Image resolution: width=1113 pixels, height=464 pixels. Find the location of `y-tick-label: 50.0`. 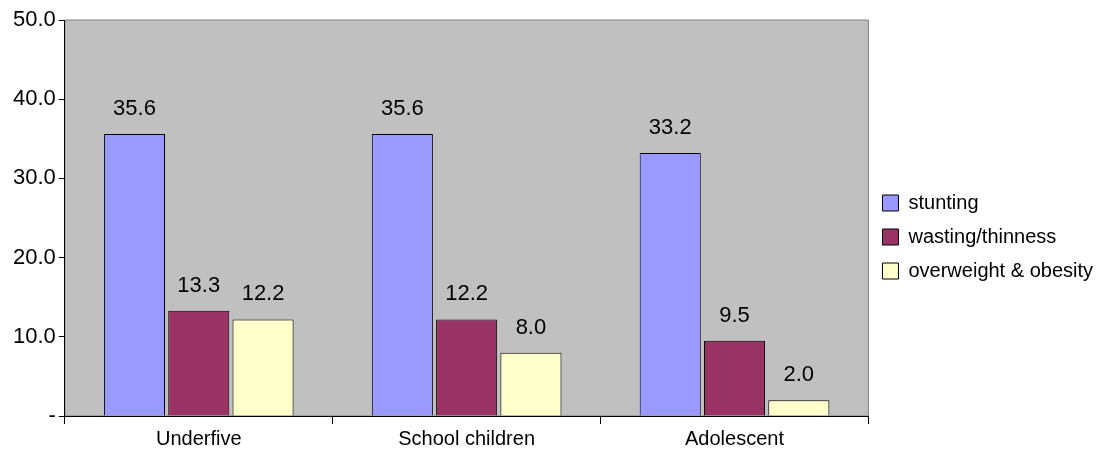

y-tick-label: 50.0 is located at coordinates (34, 19).